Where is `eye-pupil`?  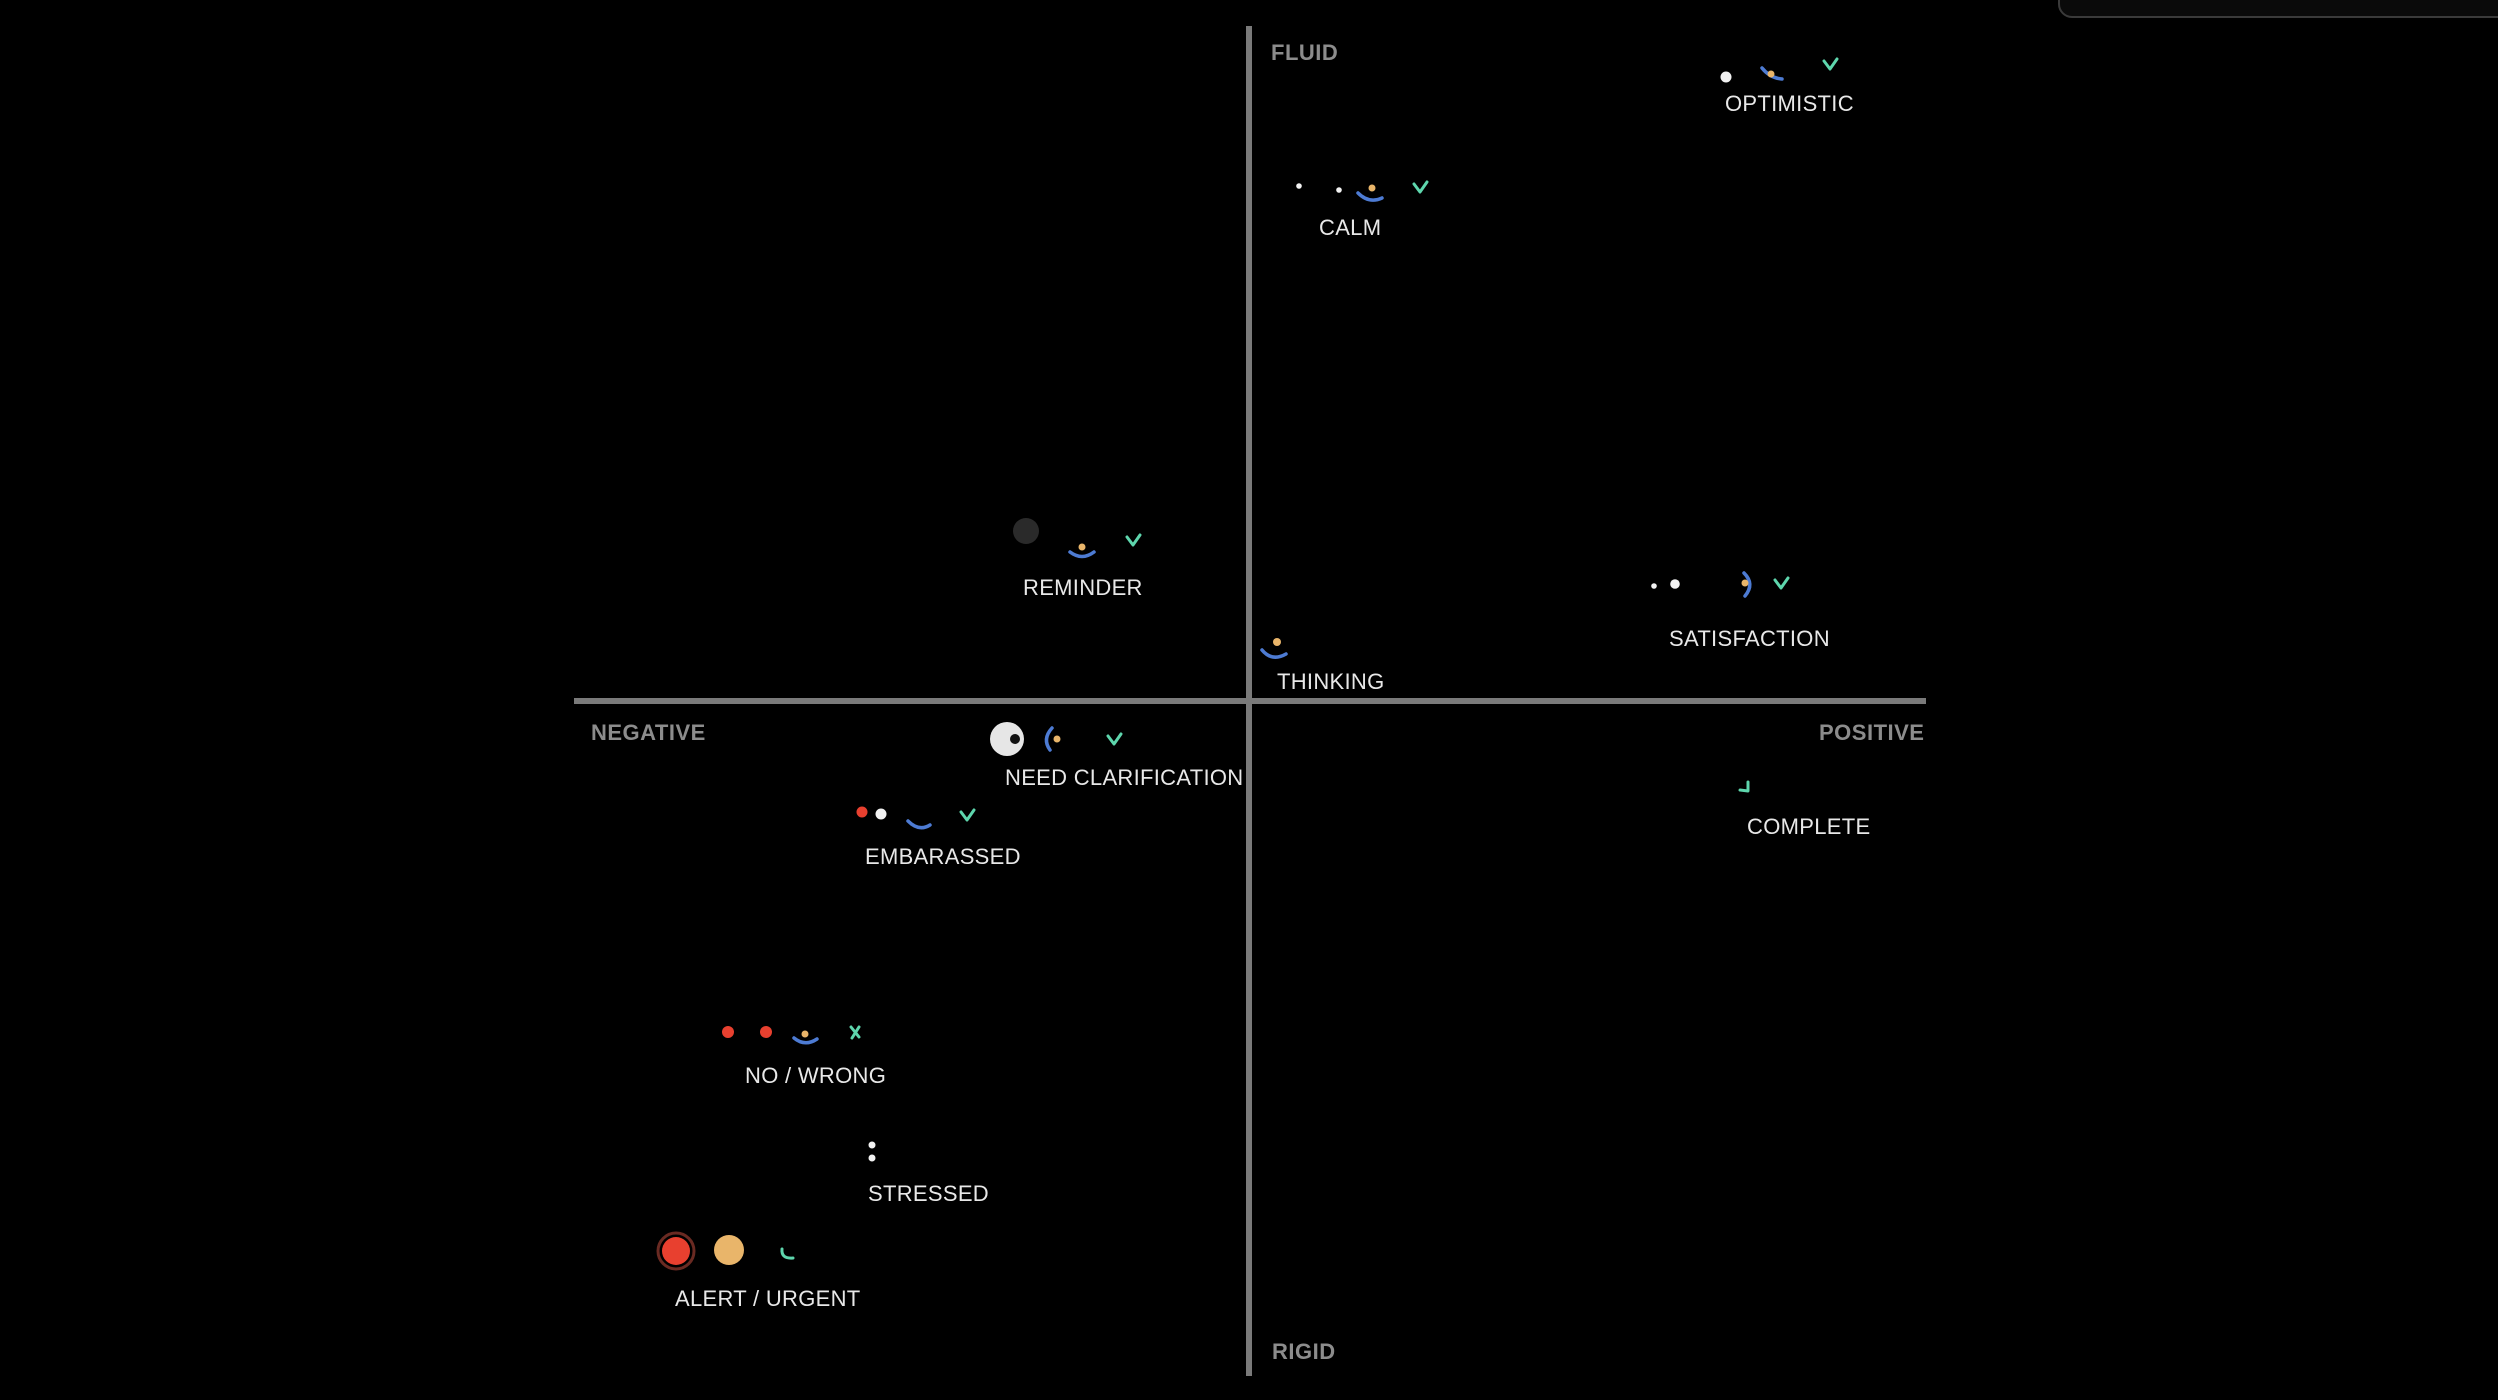
eye-pupil is located at coordinates (1015, 739).